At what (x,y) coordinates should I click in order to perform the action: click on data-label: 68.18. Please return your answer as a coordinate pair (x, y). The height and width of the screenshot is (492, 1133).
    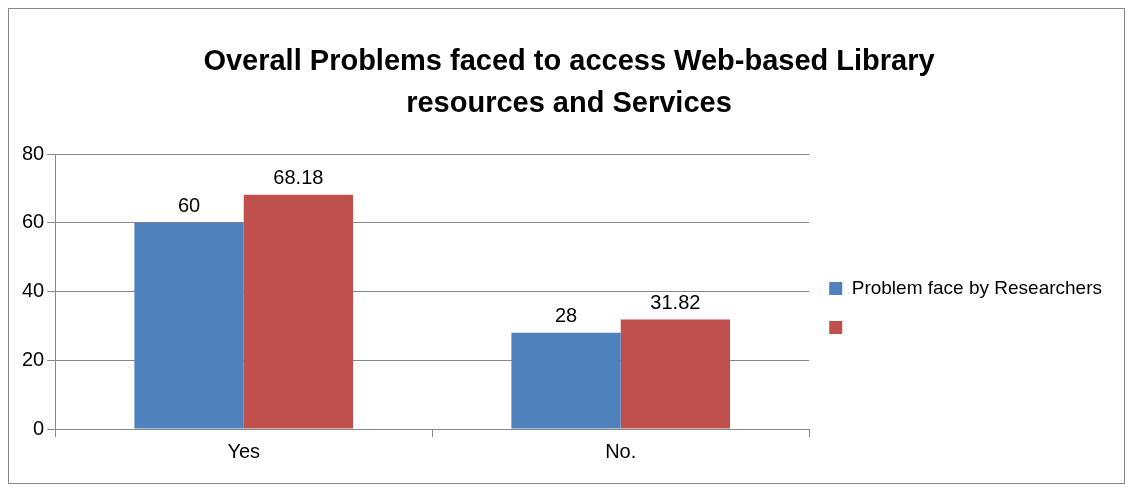
    Looking at the image, I should click on (298, 177).